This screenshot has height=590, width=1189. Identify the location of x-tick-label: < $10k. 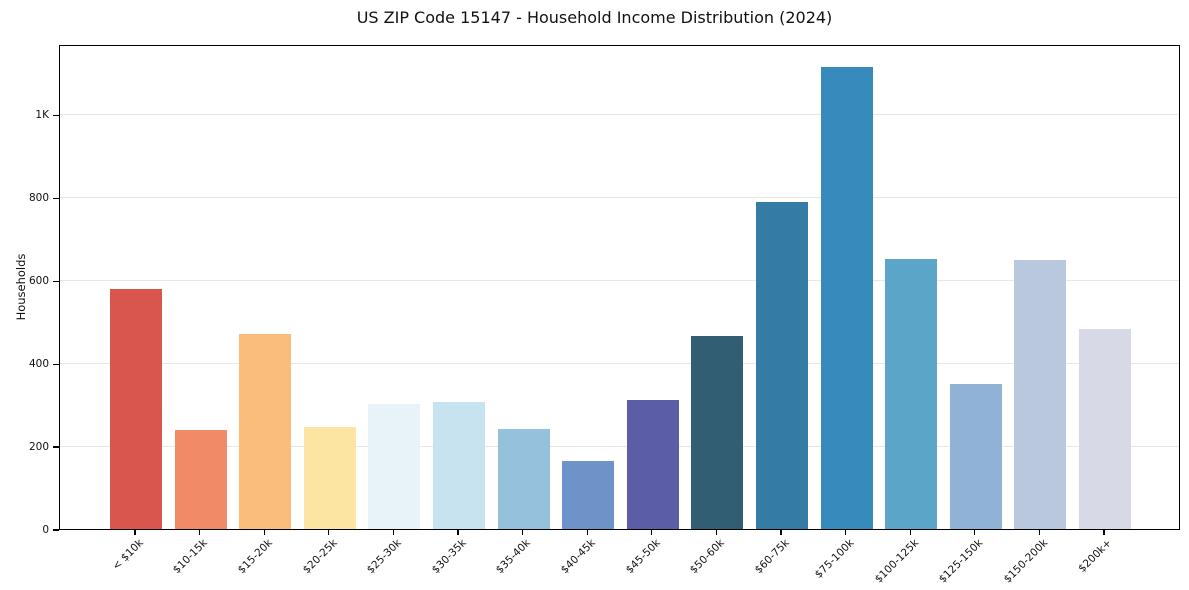
(127, 555).